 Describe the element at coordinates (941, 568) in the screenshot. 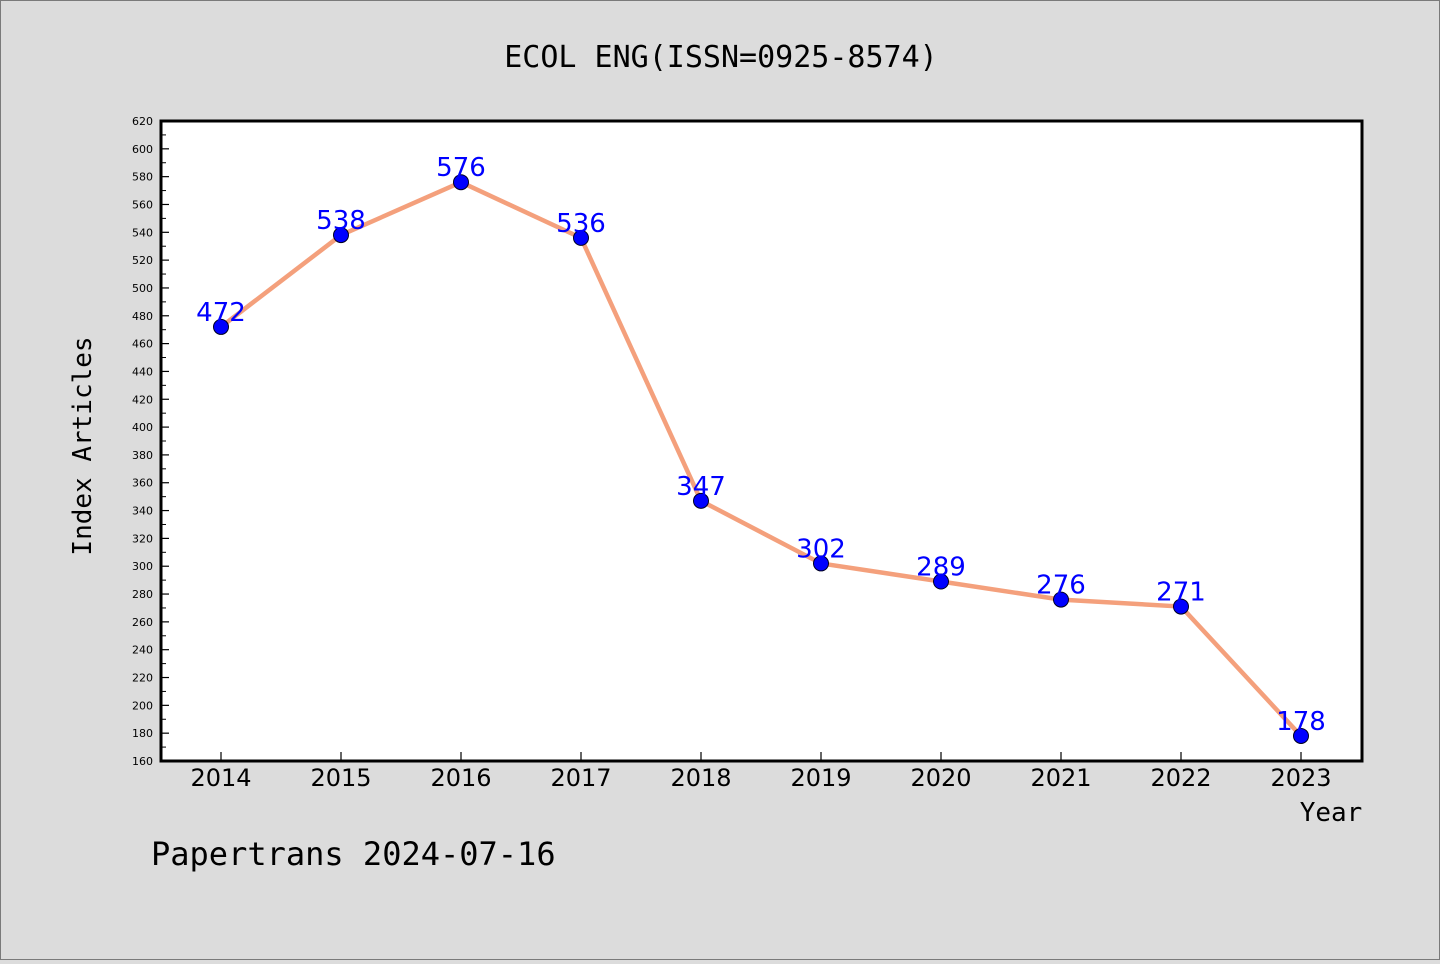

I see `data-label: 289` at that location.